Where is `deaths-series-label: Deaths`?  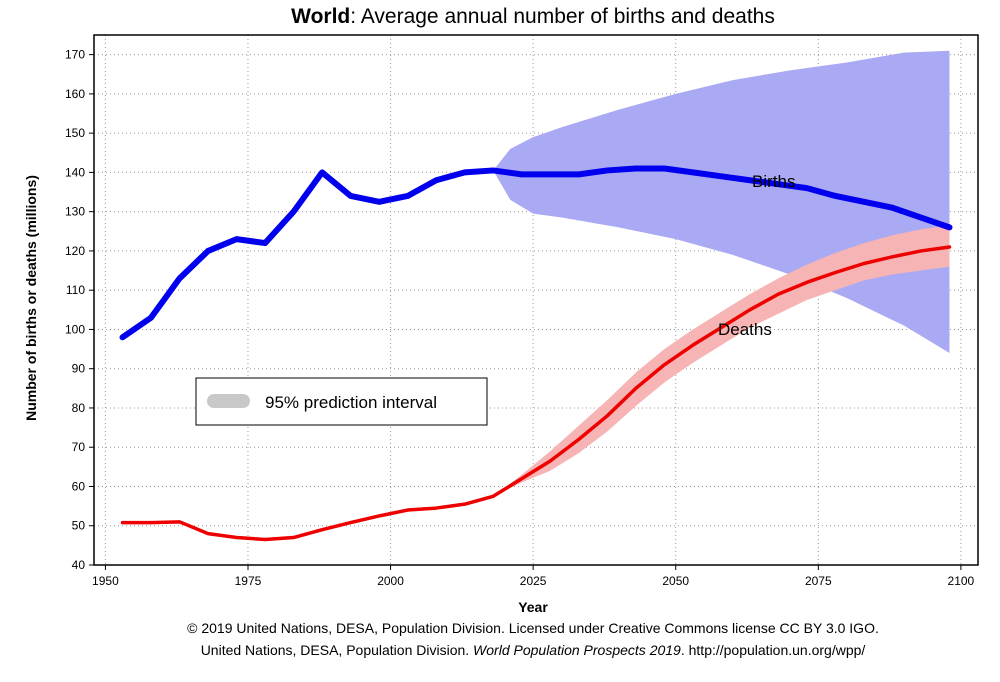
deaths-series-label: Deaths is located at coordinates (745, 329).